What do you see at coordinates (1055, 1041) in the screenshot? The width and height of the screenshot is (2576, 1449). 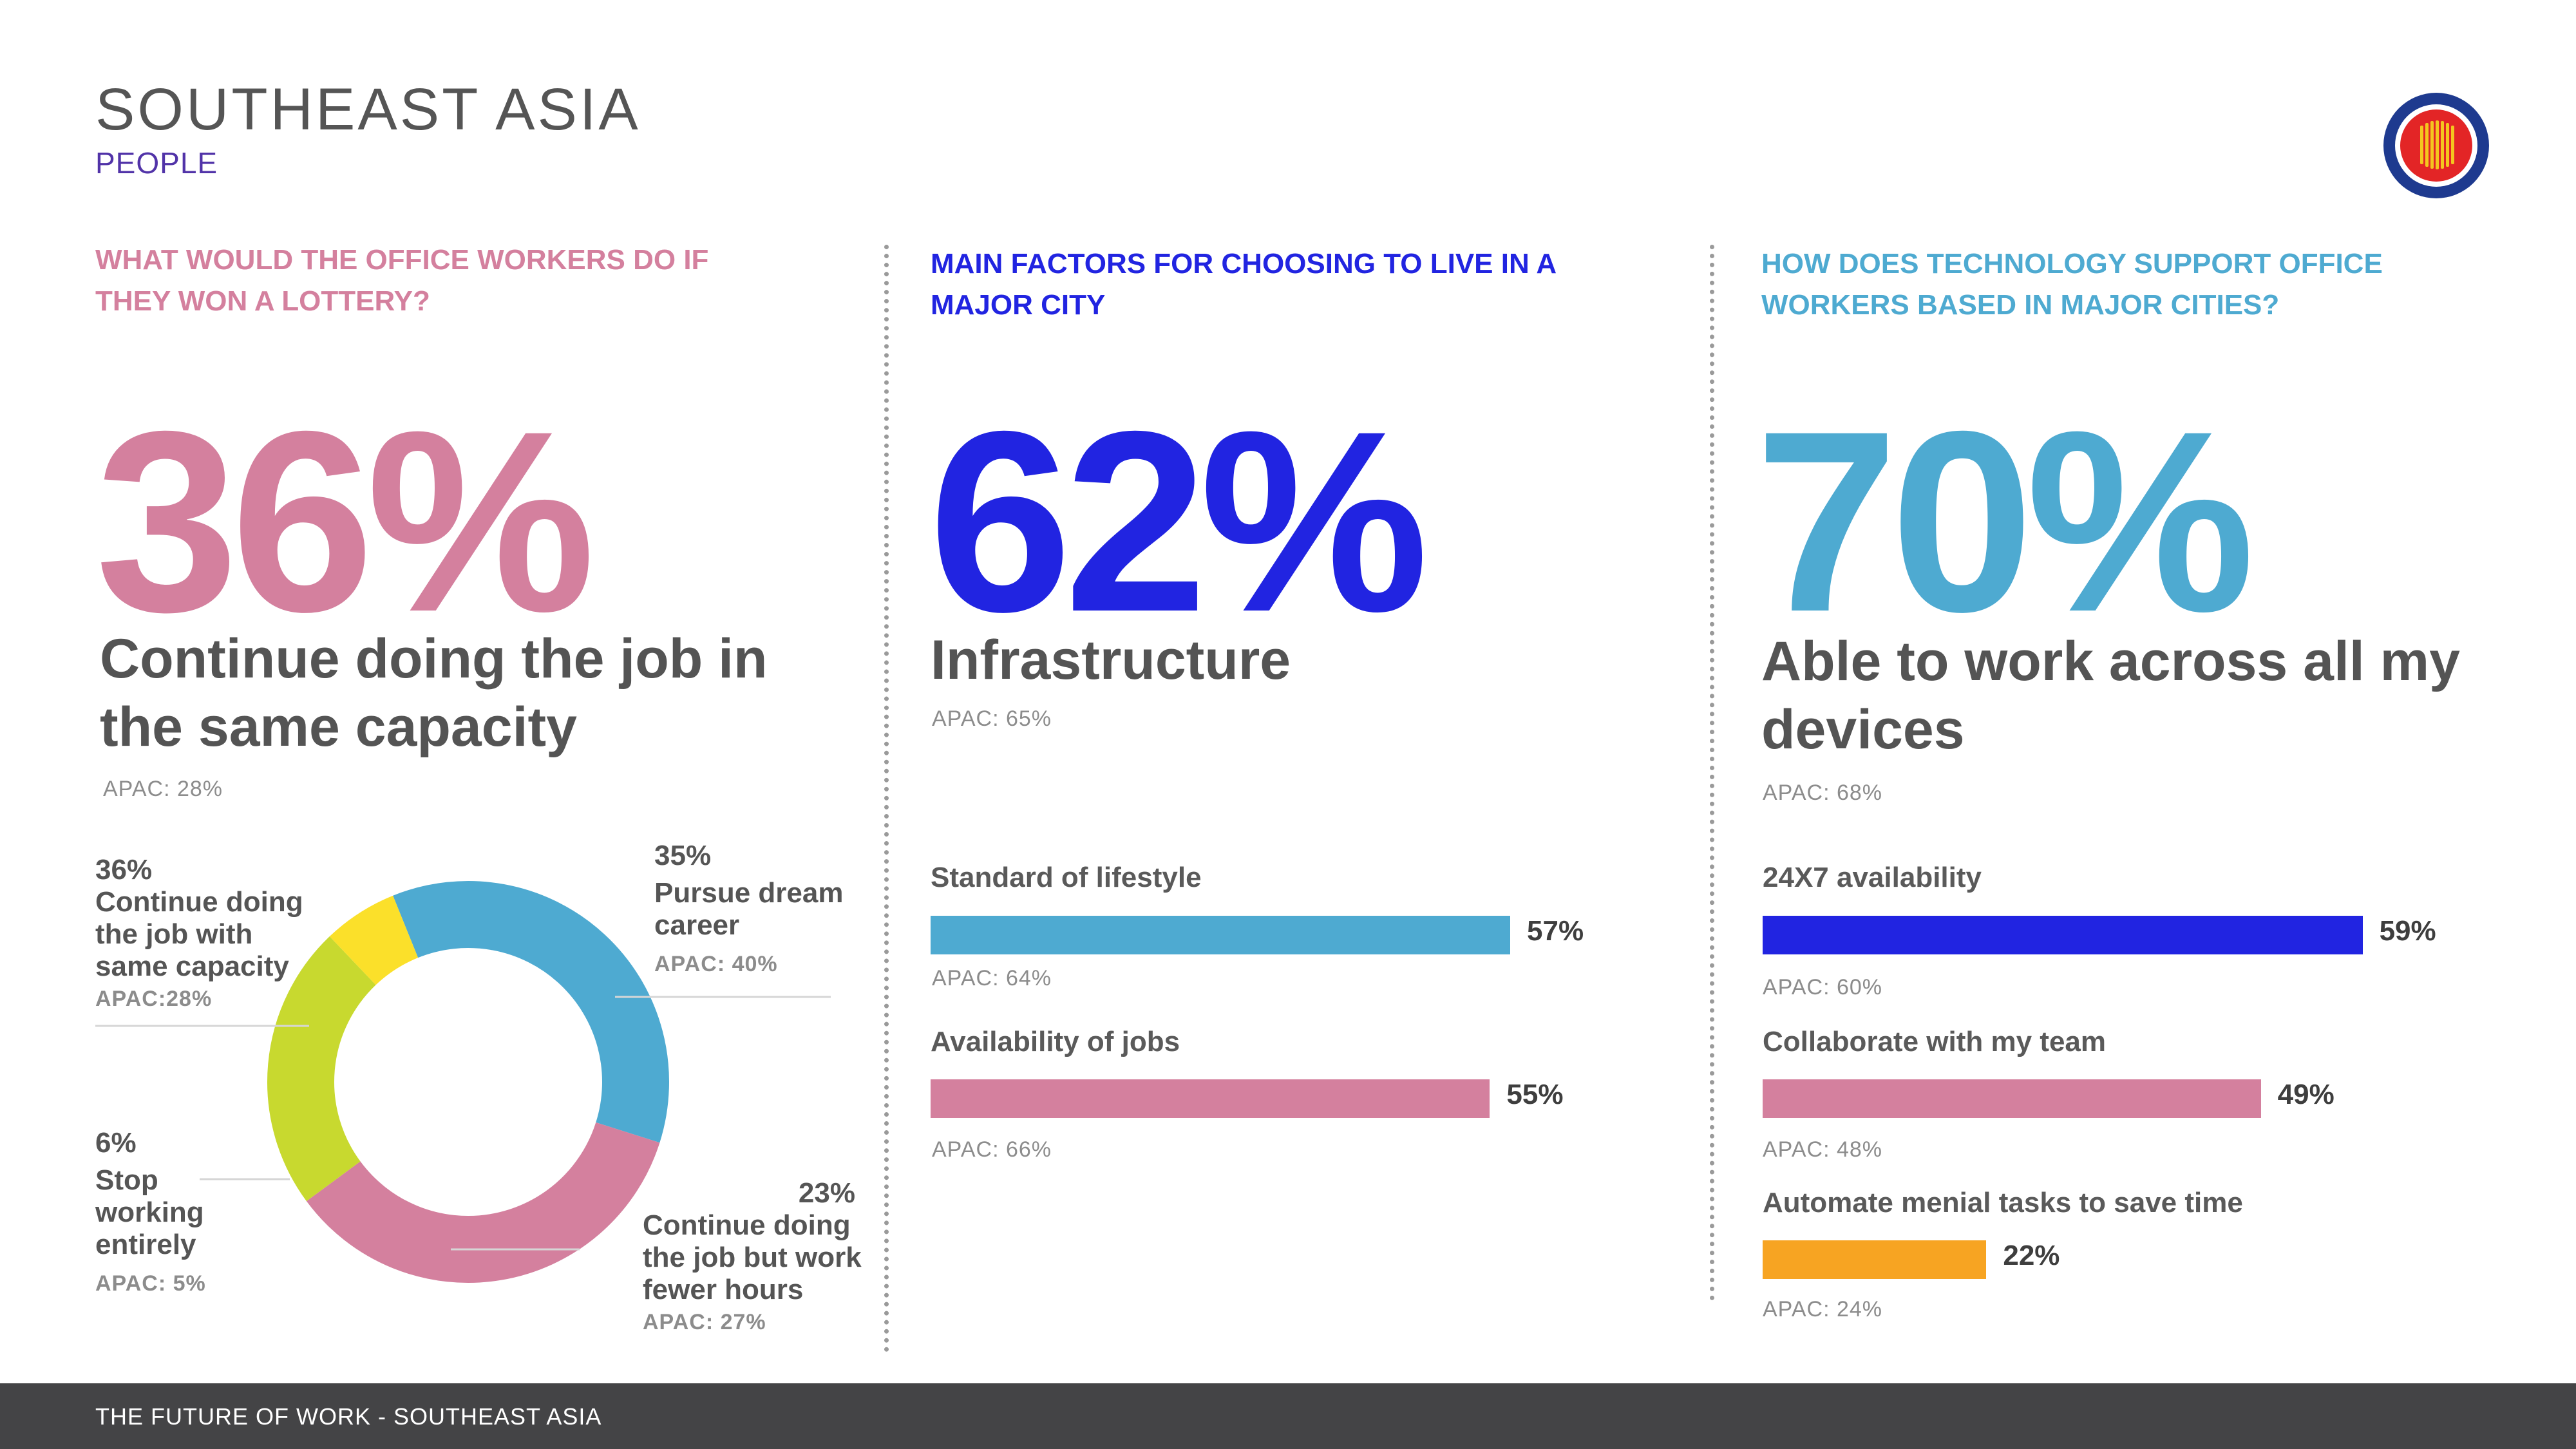 I see `bar-label: Availability of jobs` at bounding box center [1055, 1041].